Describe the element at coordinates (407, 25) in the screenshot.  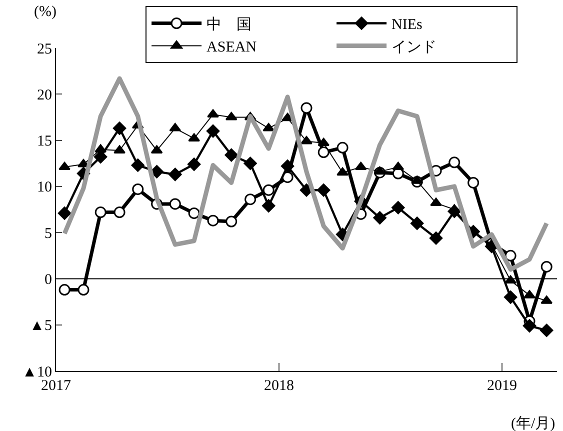
I see `legend-label: NIEs` at that location.